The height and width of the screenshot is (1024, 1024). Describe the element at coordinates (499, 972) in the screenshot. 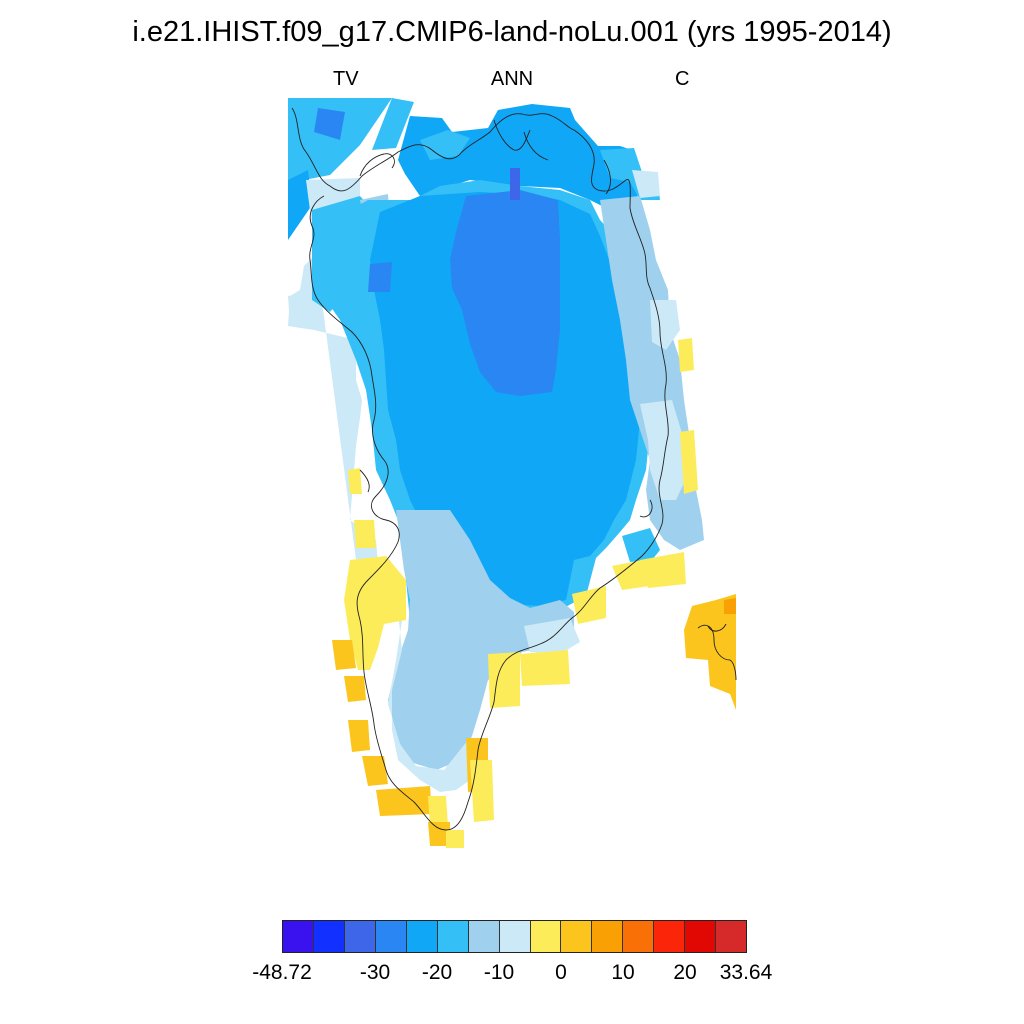

I see `legend-tick: -10` at that location.